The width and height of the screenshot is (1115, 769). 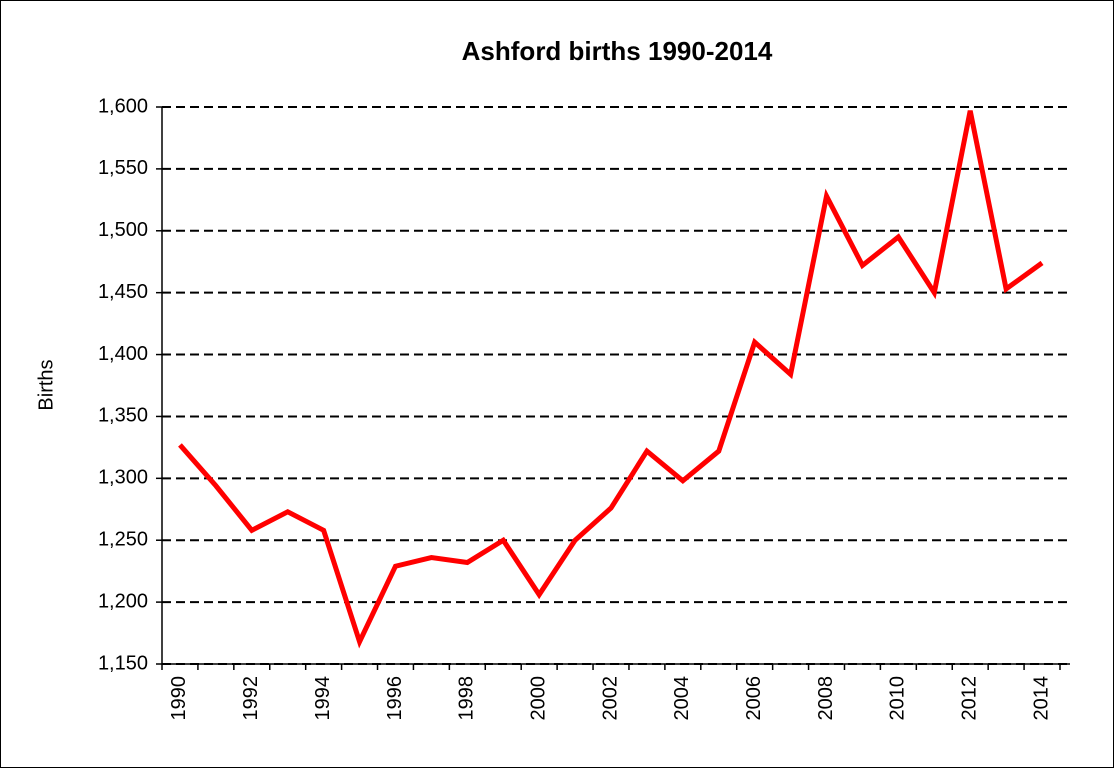 I want to click on x-tick-label: 1996, so click(x=395, y=698).